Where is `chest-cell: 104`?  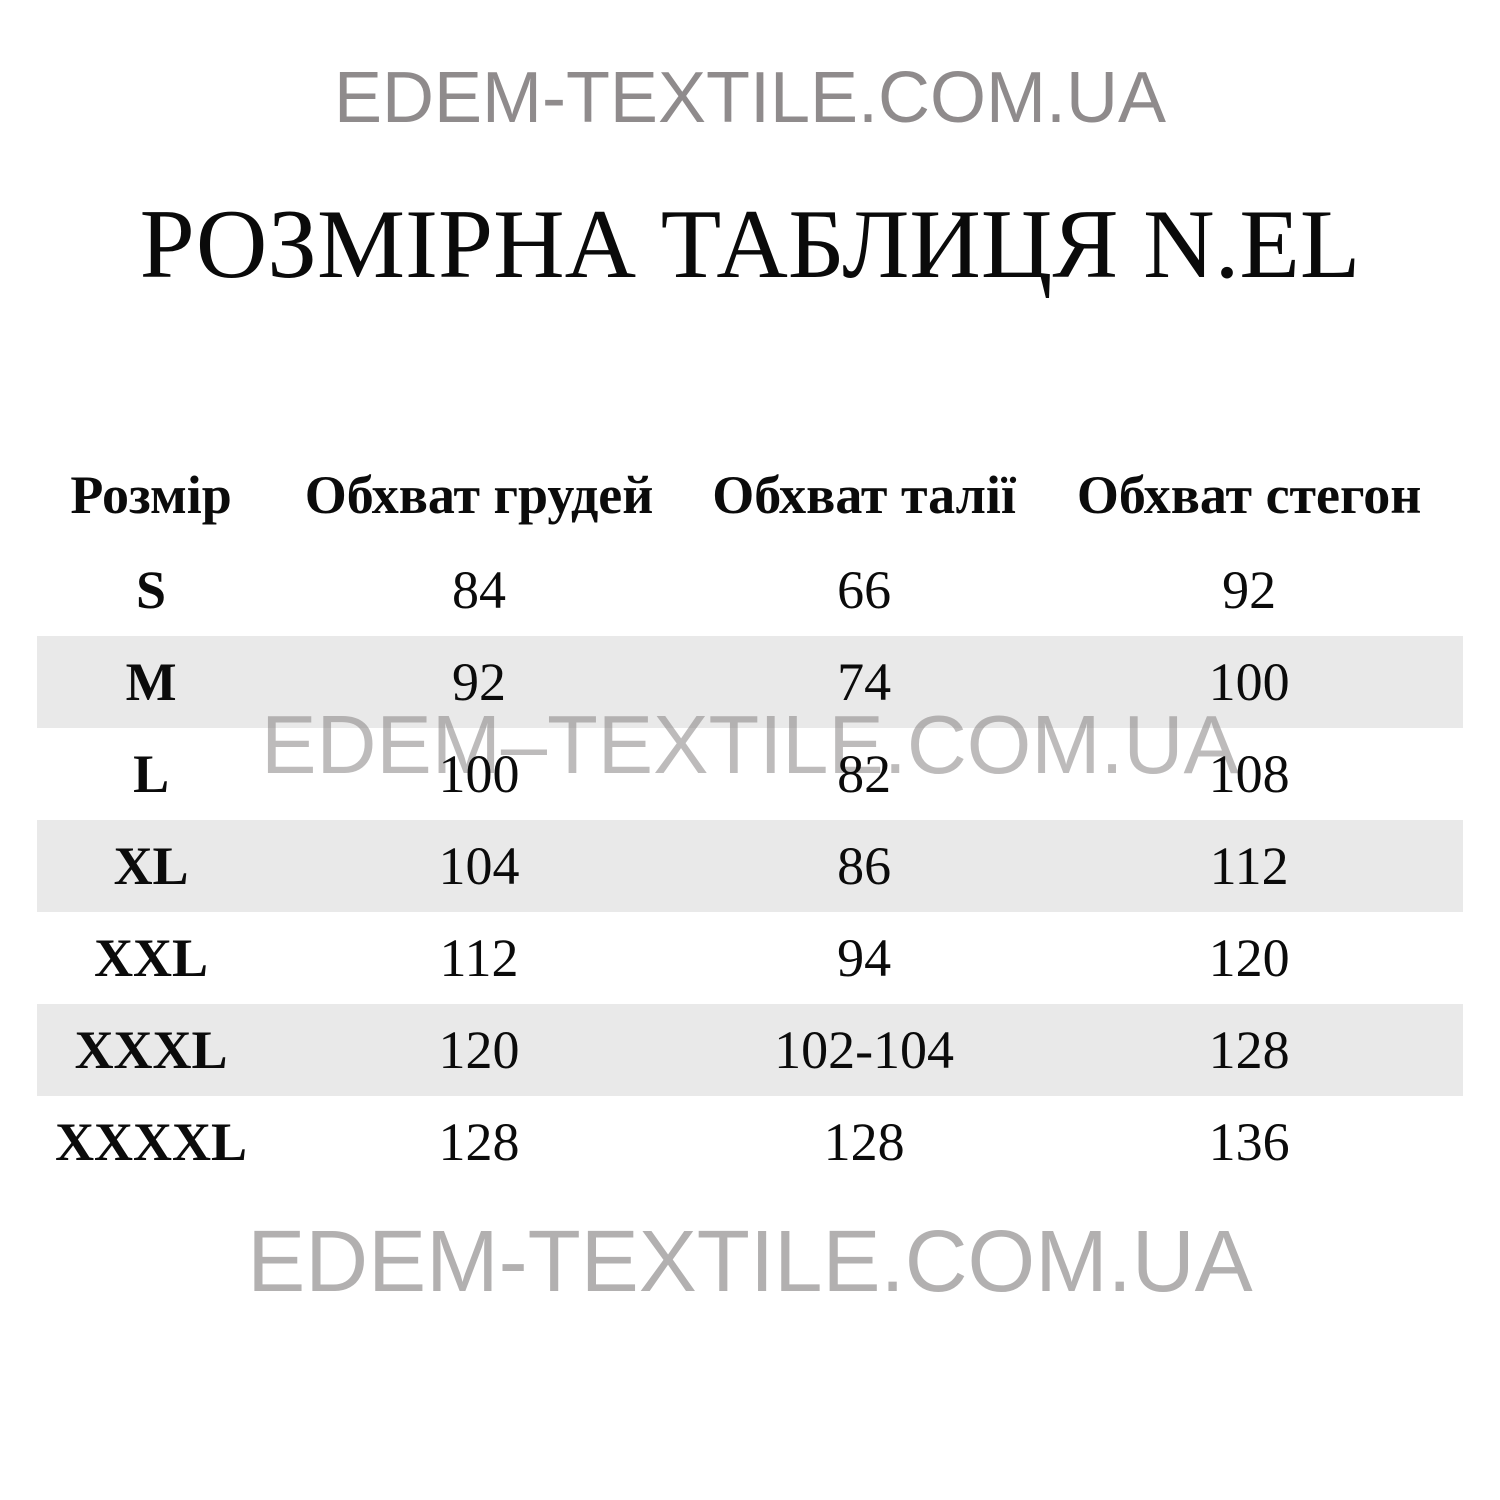
chest-cell: 104 is located at coordinates (479, 866).